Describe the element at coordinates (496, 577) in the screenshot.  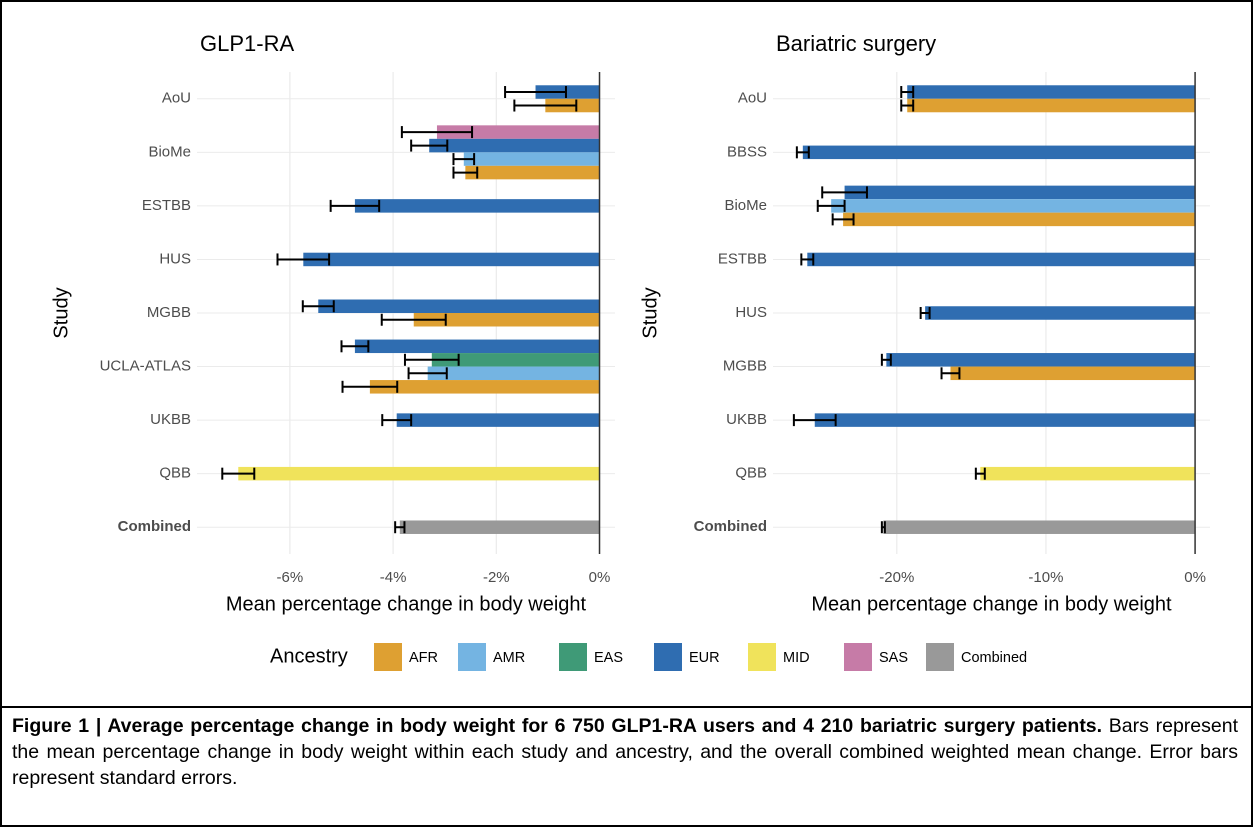
I see `x-tick-label: -2%` at that location.